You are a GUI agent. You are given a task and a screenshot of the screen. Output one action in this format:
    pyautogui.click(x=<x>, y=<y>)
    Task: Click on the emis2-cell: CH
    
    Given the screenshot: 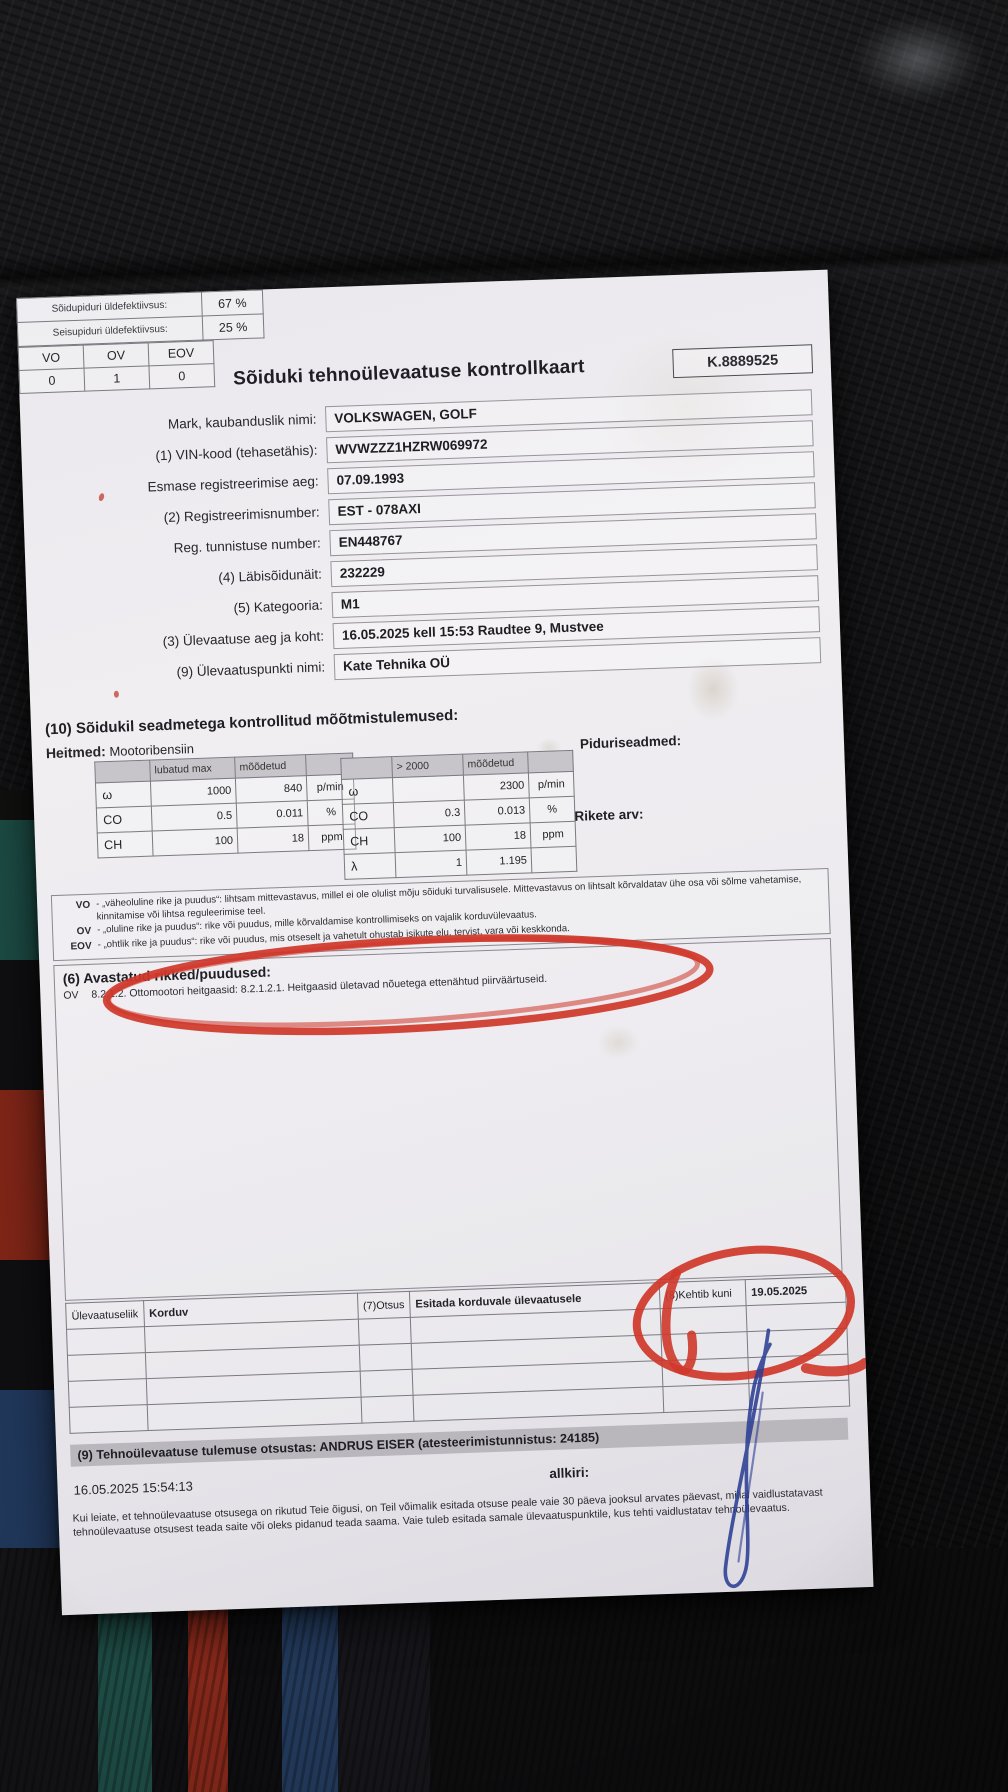 What is the action you would take?
    pyautogui.click(x=369, y=841)
    